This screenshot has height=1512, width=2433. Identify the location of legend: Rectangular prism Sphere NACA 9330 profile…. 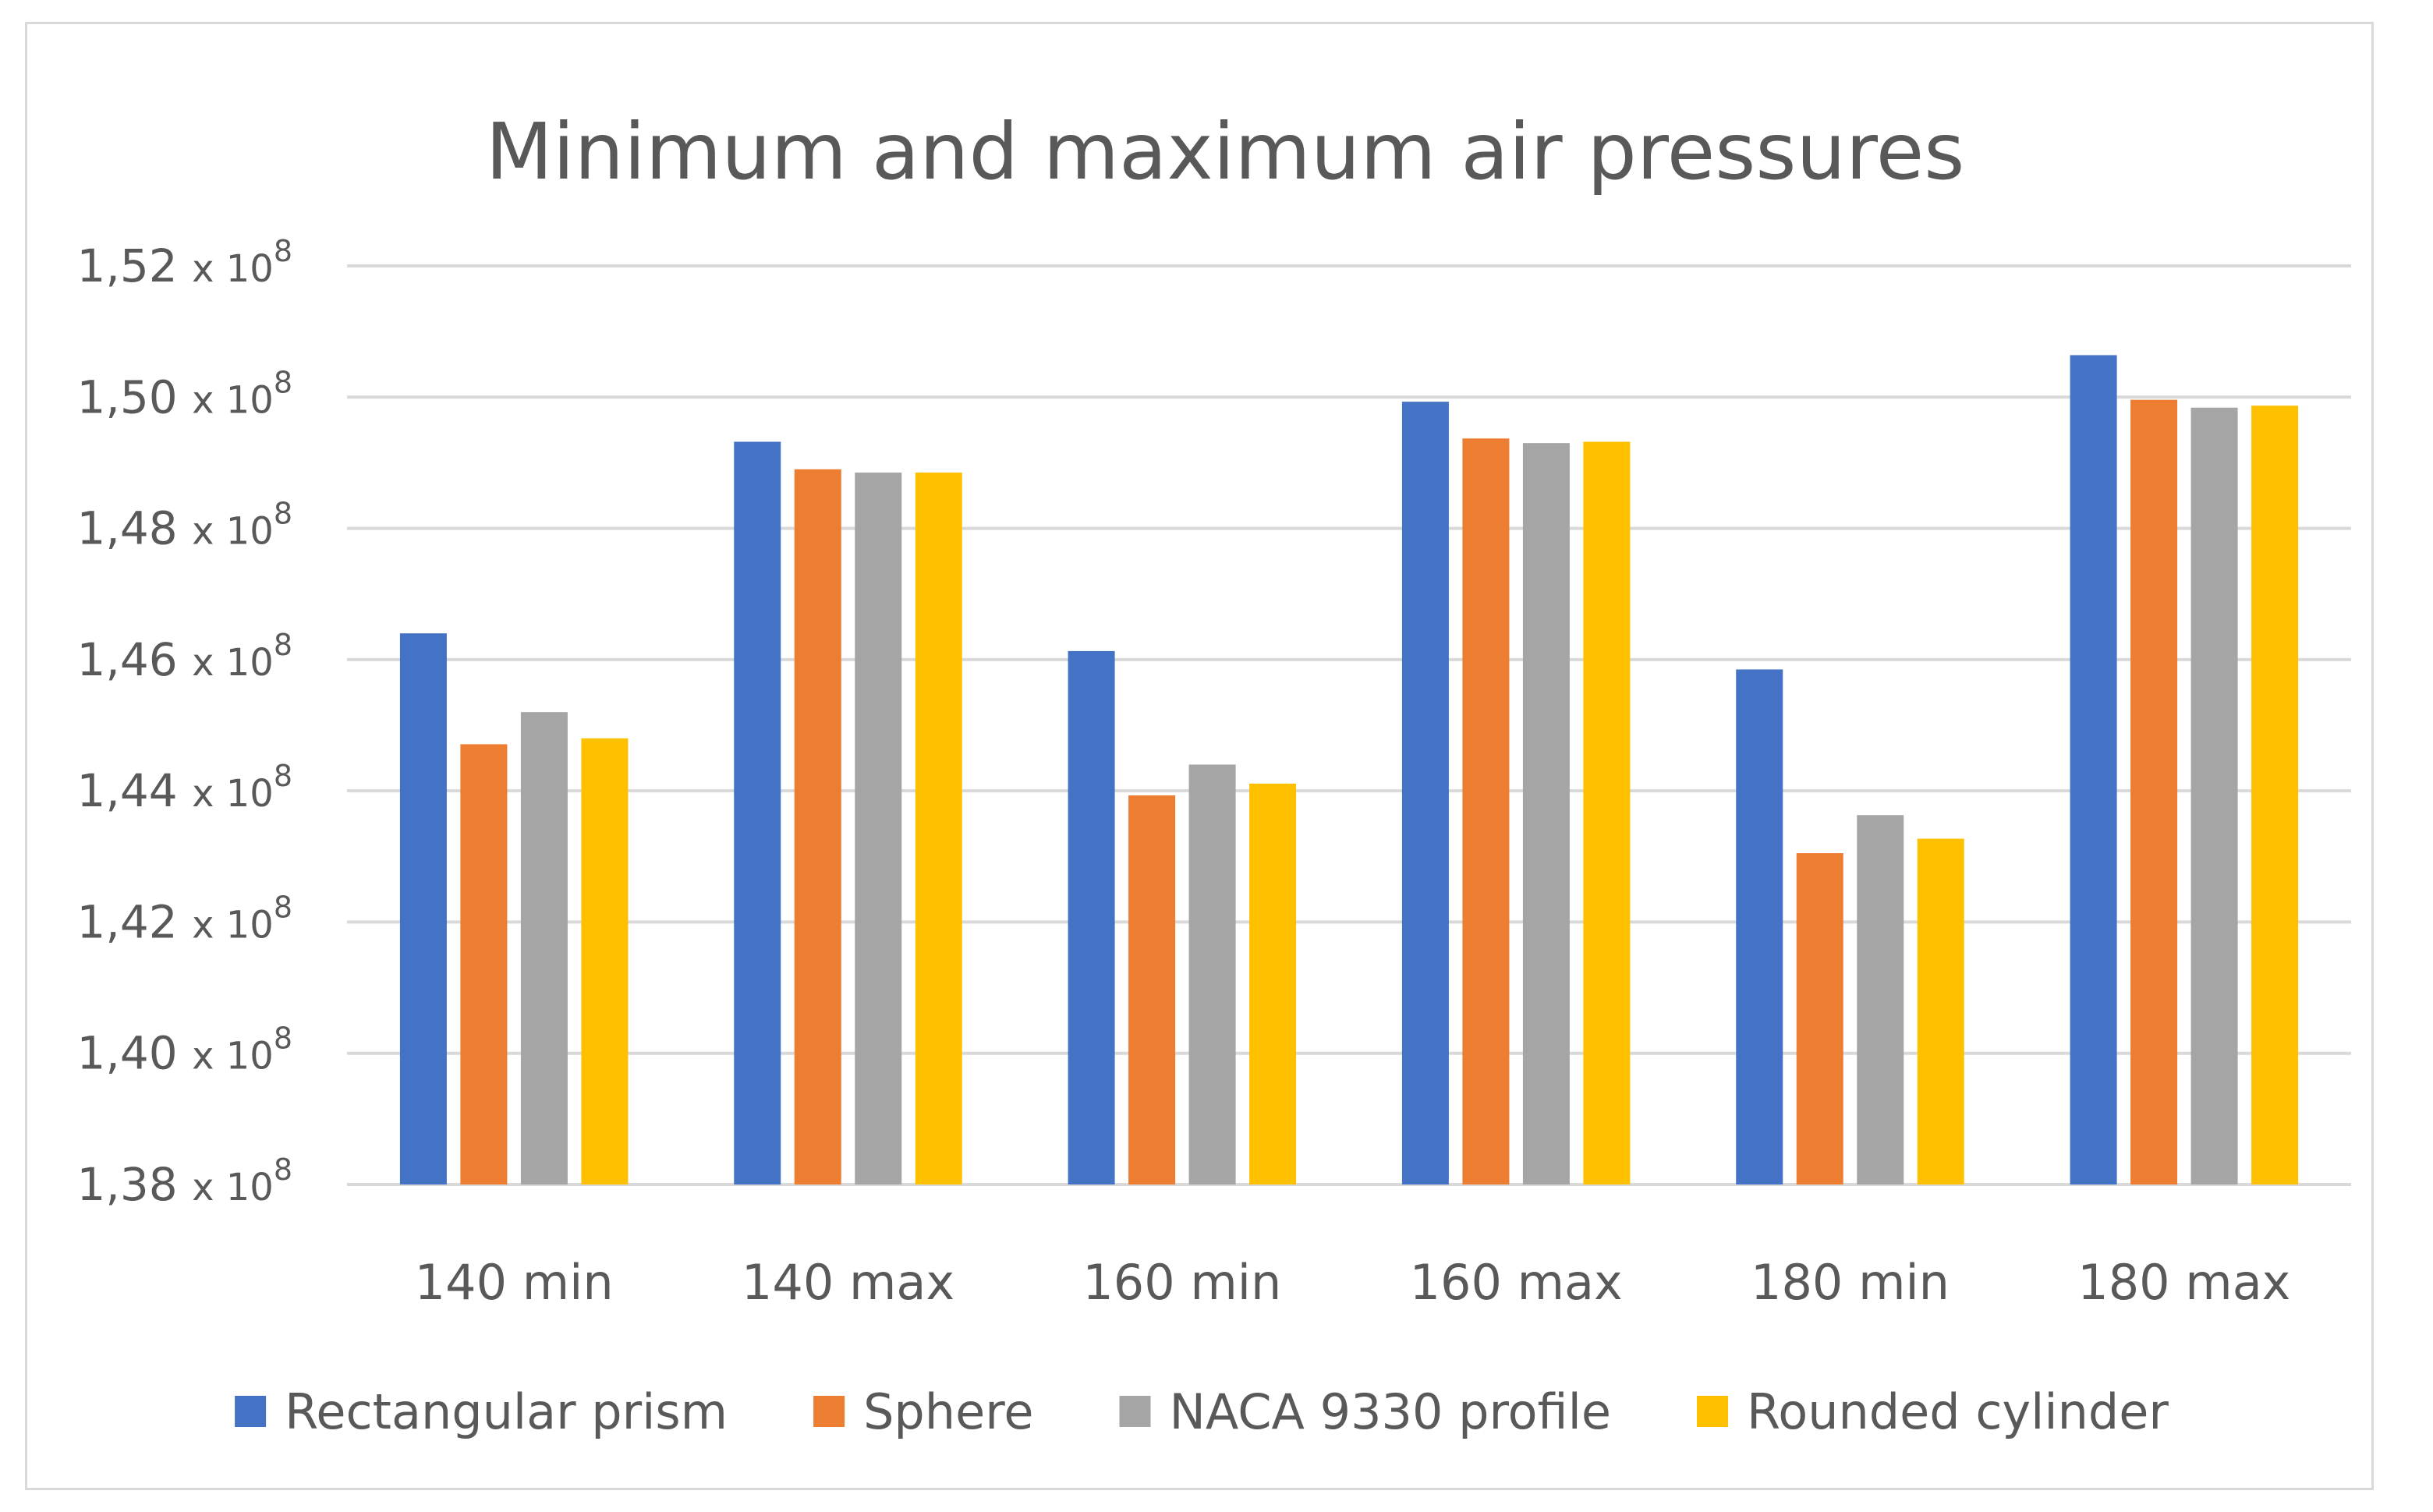
(1202, 1411).